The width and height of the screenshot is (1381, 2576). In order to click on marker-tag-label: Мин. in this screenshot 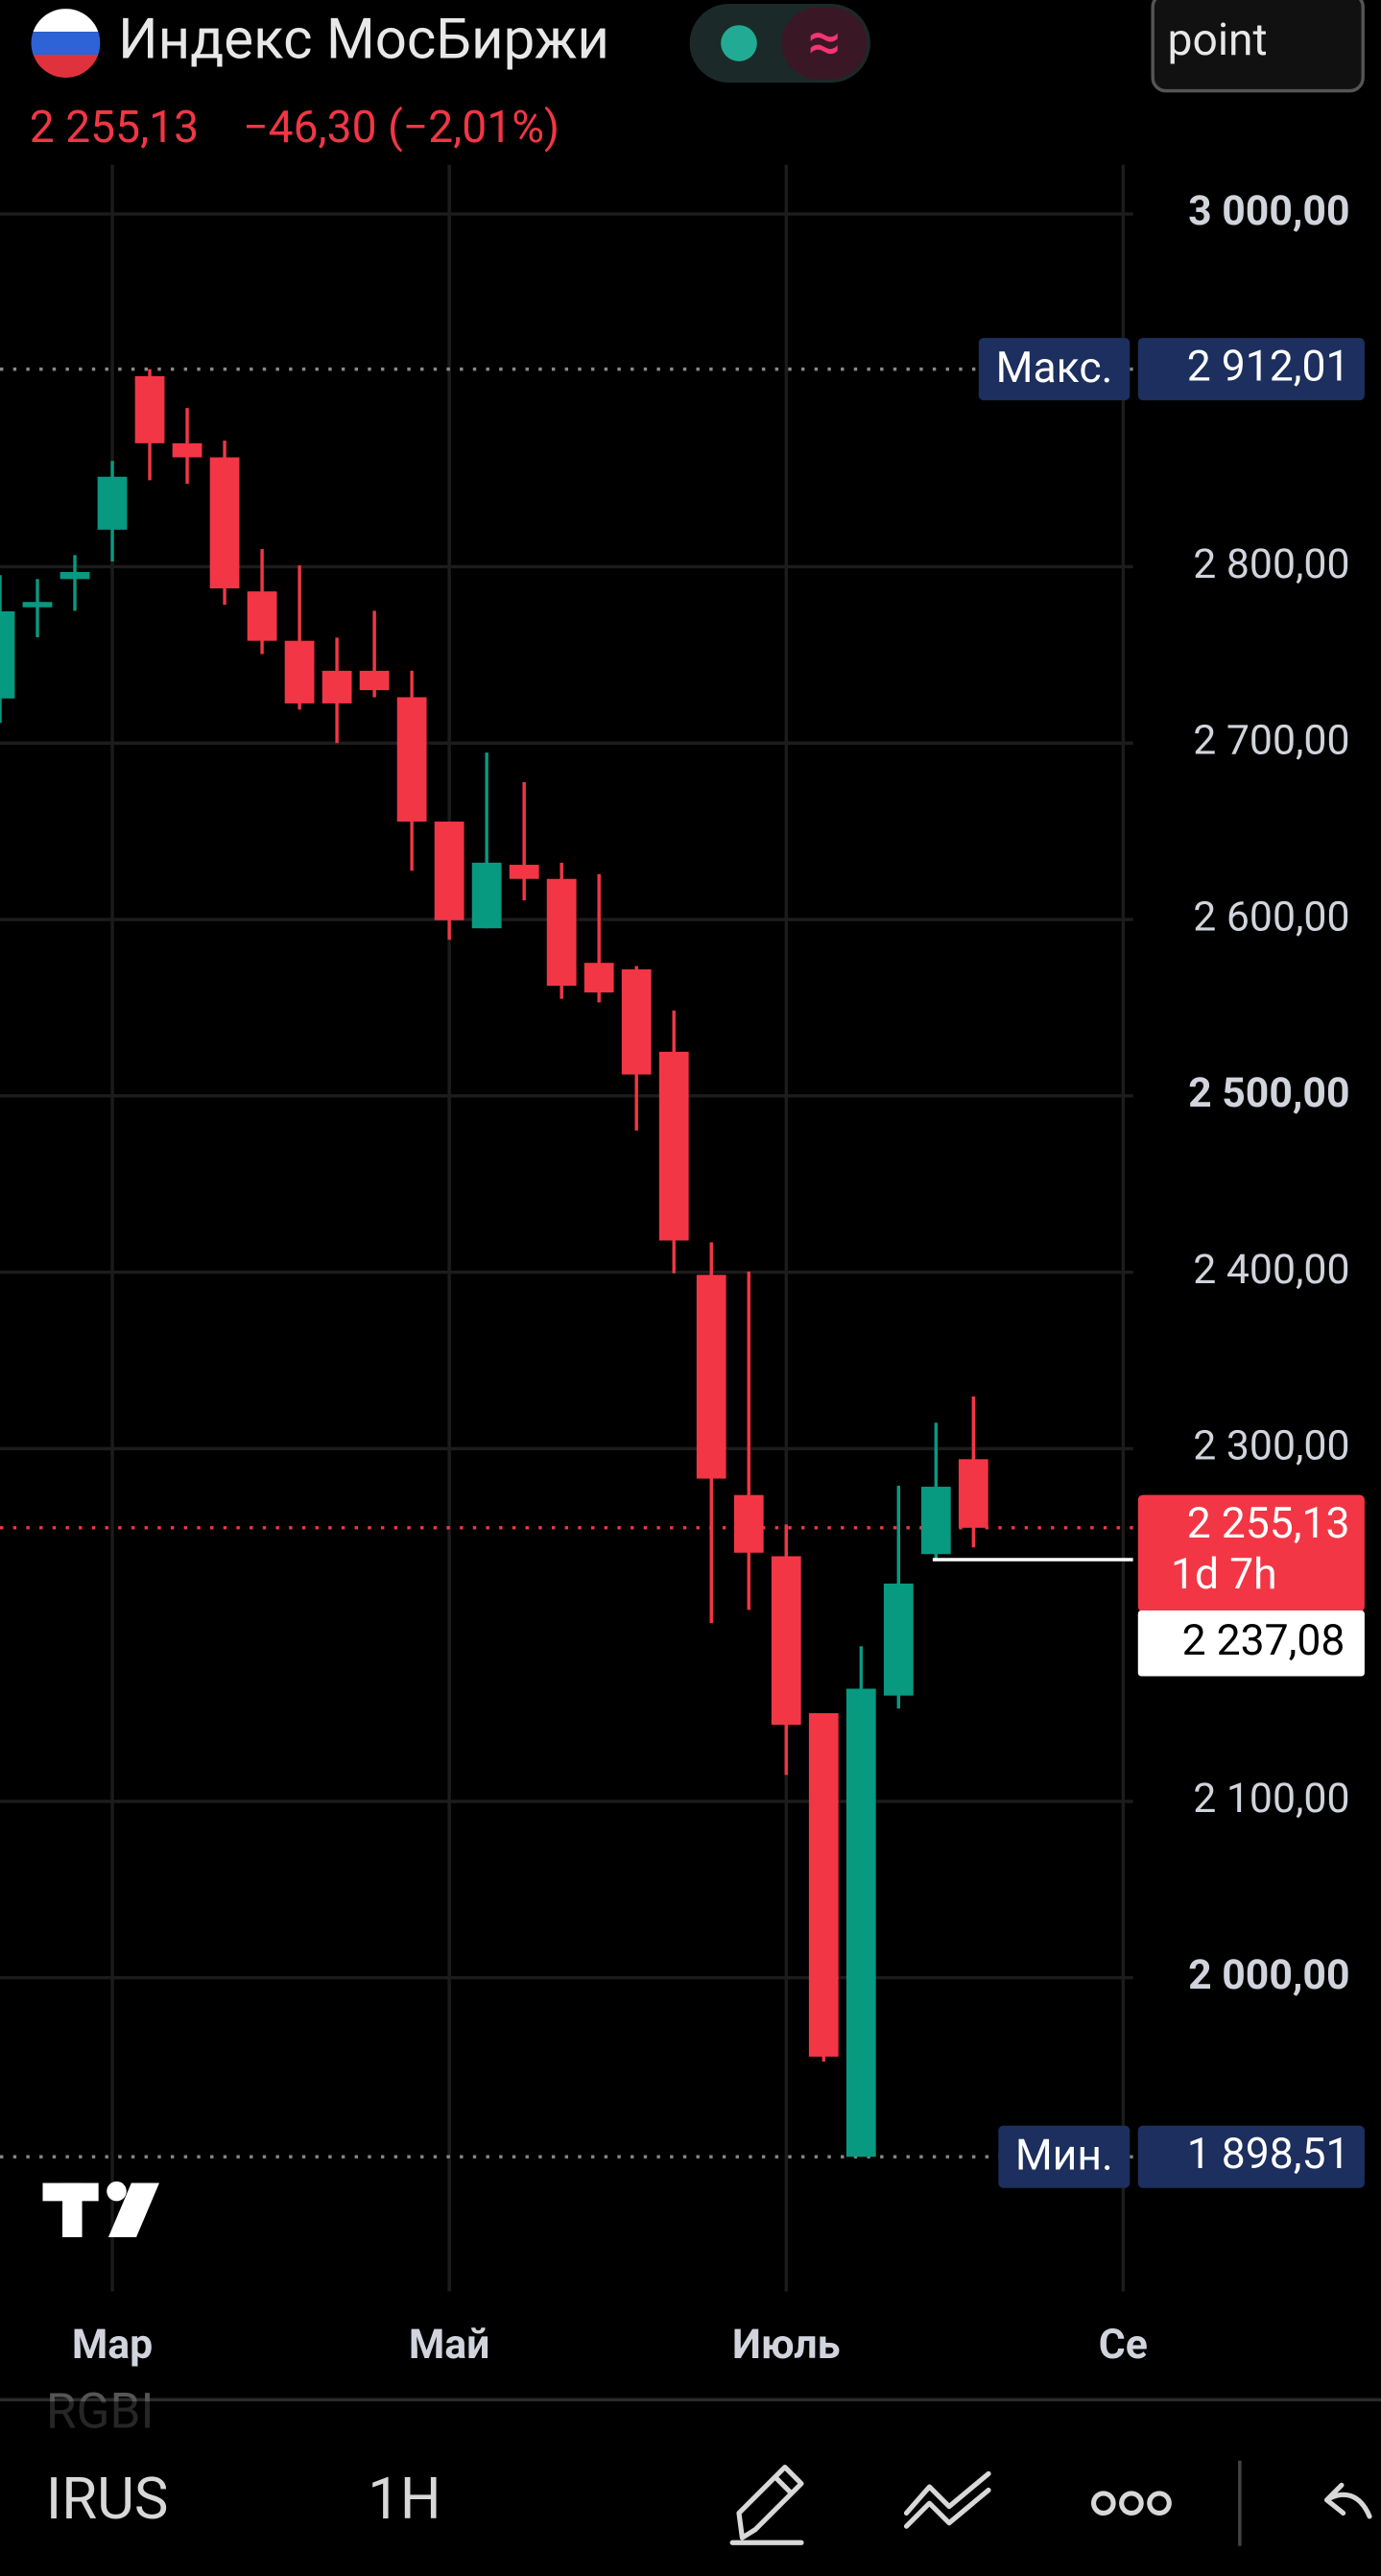, I will do `click(1064, 2156)`.